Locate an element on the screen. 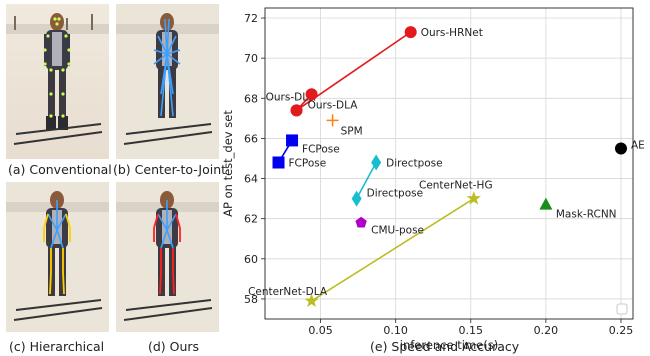  centernet-label: CenterNet-DLA is located at coordinates (288, 292).